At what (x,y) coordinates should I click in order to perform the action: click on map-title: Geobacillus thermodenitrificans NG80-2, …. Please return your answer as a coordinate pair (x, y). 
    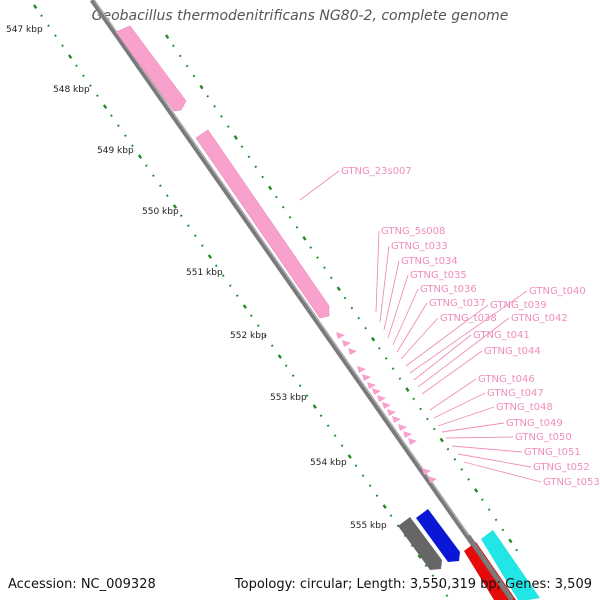
    Looking at the image, I should click on (300, 16).